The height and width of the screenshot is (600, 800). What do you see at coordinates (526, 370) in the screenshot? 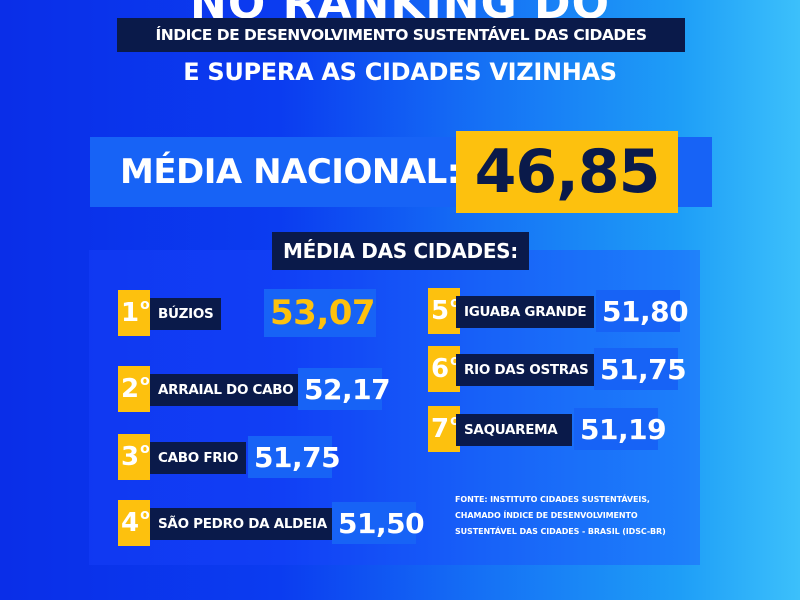
I see `city-name: RIO DAS OSTRAS` at bounding box center [526, 370].